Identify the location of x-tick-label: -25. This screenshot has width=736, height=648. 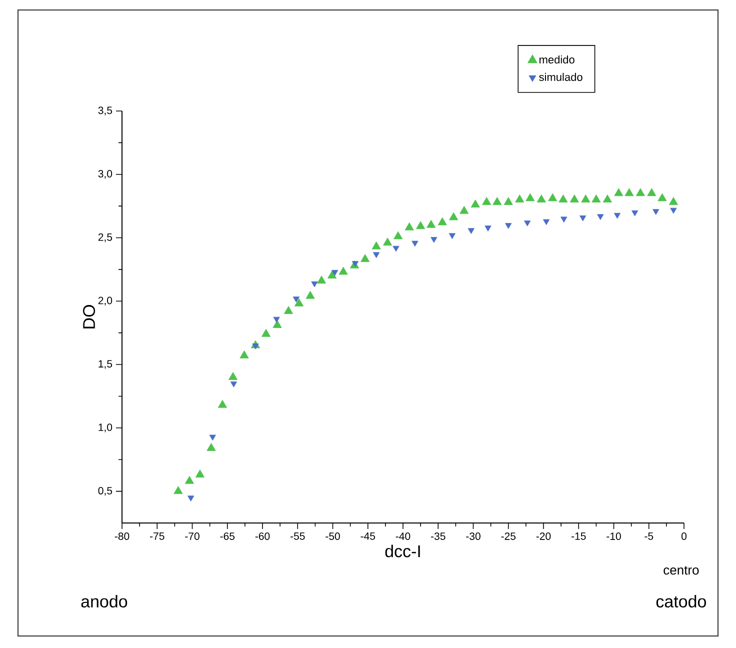
(508, 536).